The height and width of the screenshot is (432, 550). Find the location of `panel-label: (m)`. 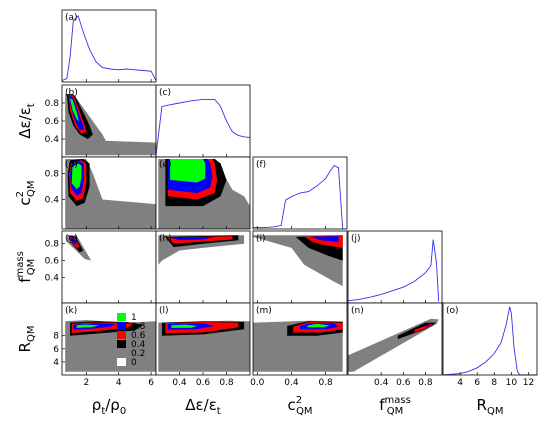

panel-label: (m) is located at coordinates (264, 311).